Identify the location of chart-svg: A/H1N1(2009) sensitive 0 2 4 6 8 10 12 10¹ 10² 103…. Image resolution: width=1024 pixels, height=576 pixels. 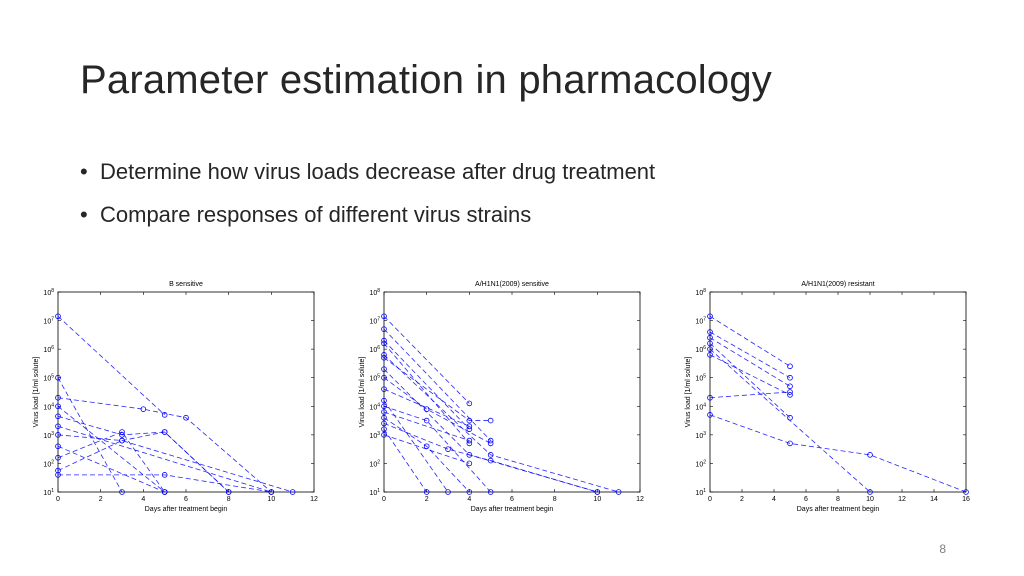
(501, 397).